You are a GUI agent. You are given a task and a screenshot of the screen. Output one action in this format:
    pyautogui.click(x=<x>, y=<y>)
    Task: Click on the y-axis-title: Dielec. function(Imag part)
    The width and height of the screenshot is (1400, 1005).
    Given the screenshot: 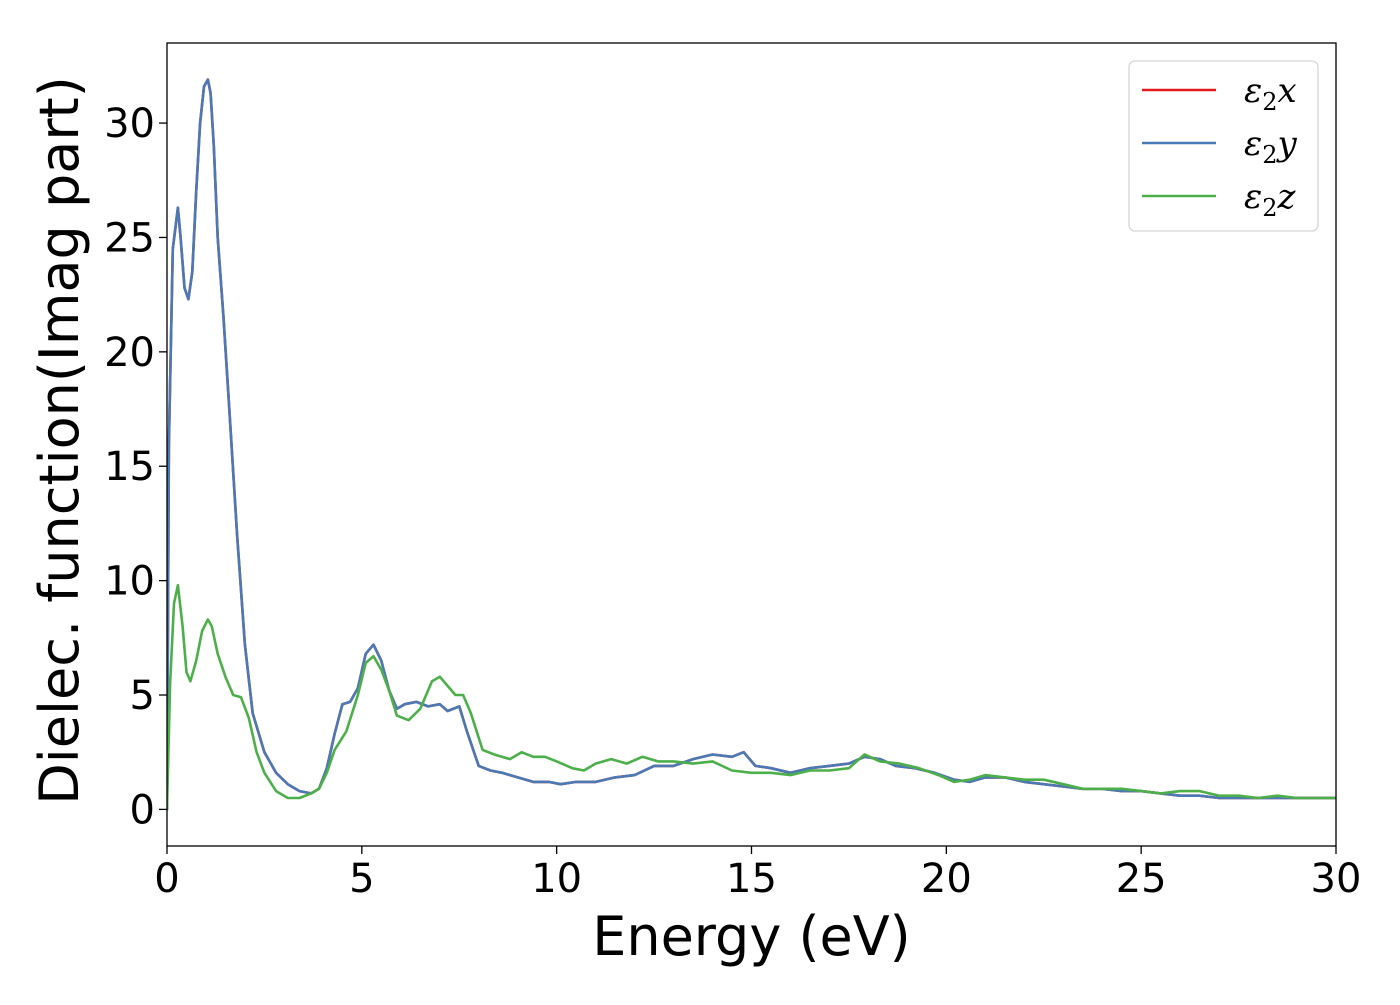 What is the action you would take?
    pyautogui.click(x=59, y=440)
    